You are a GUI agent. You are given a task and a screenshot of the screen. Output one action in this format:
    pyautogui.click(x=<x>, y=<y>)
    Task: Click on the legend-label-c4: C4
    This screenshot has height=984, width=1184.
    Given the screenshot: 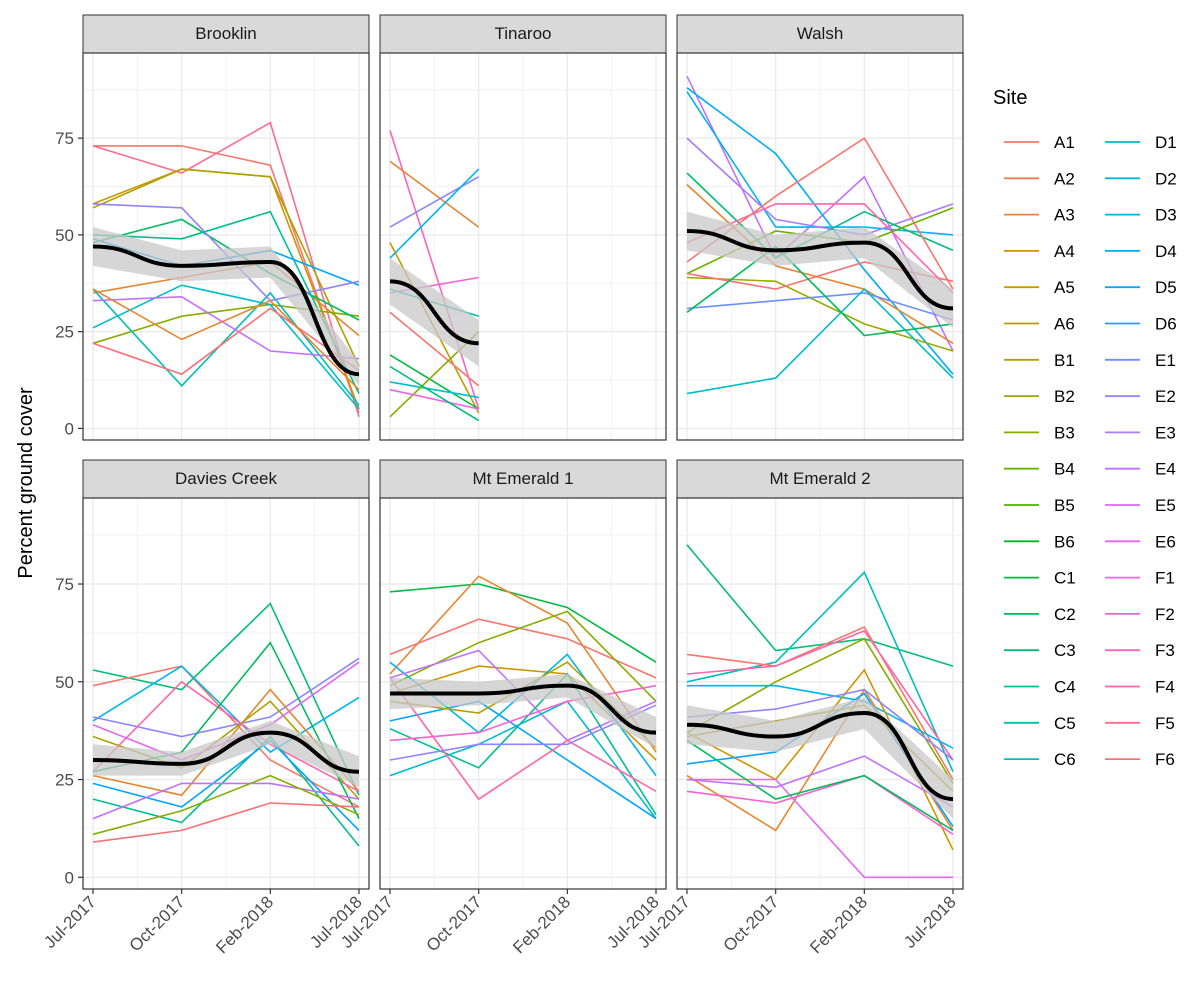 What is the action you would take?
    pyautogui.click(x=1065, y=687)
    